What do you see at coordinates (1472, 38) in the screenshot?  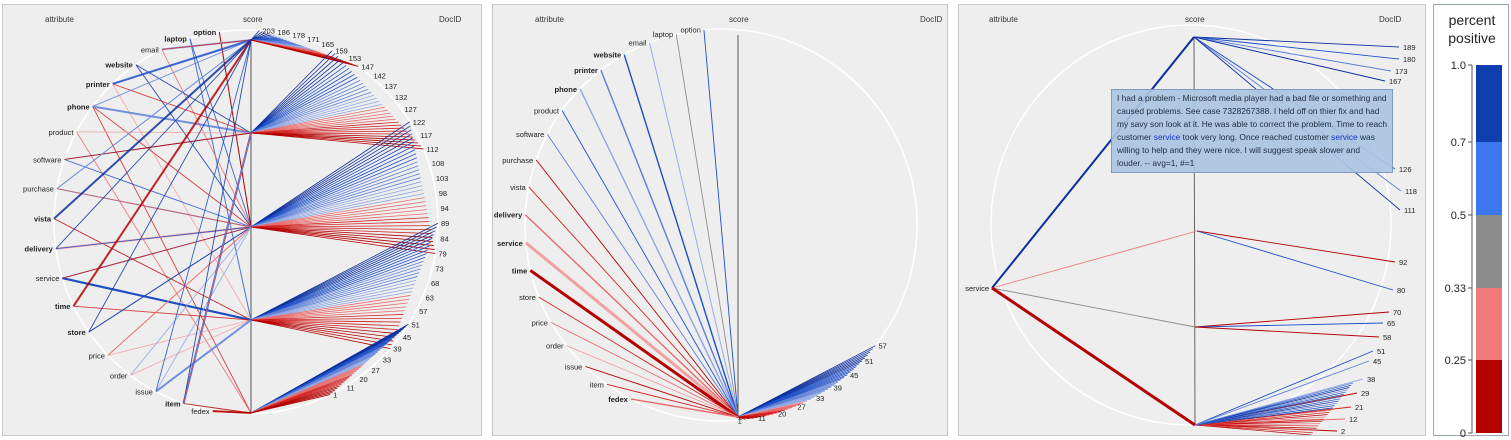 I see `legend-title-line-2: positive` at bounding box center [1472, 38].